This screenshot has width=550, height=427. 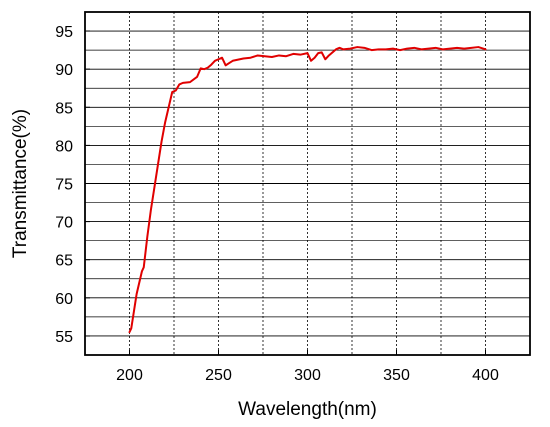 What do you see at coordinates (64, 185) in the screenshot?
I see `y-tick-label: 75` at bounding box center [64, 185].